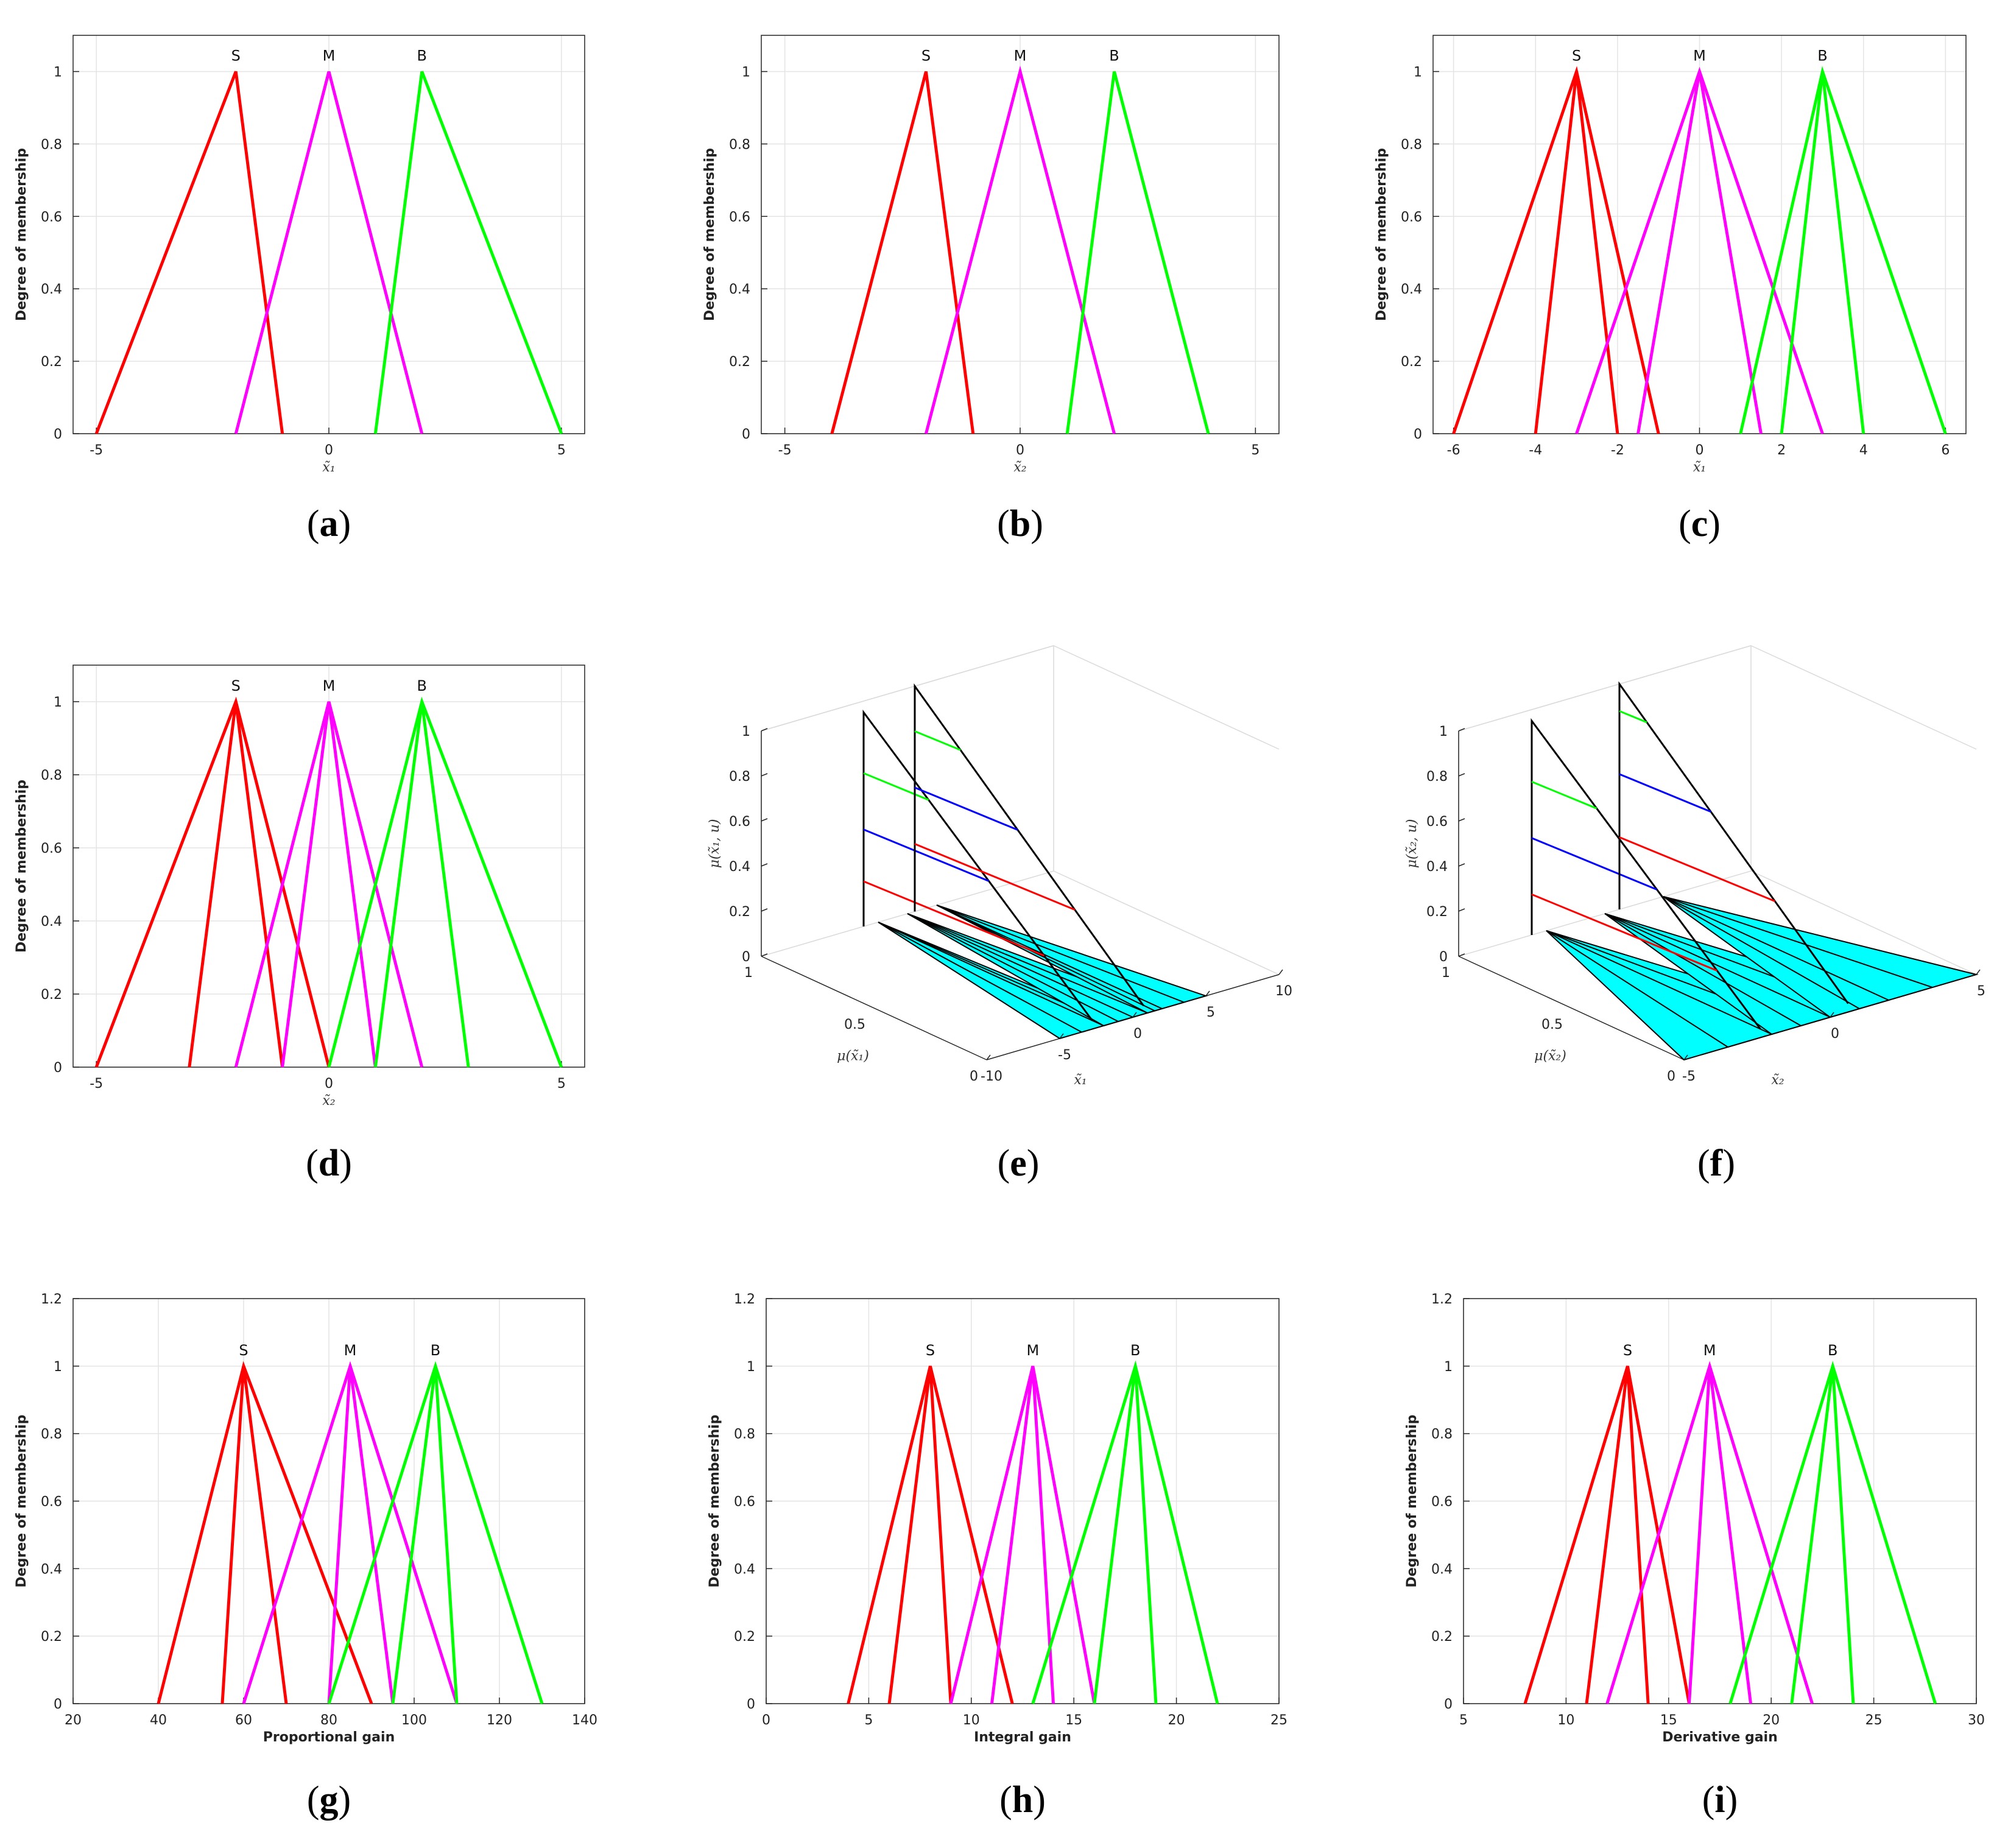 This screenshot has height=1848, width=2008. I want to click on box-back-edge, so click(1020, 800).